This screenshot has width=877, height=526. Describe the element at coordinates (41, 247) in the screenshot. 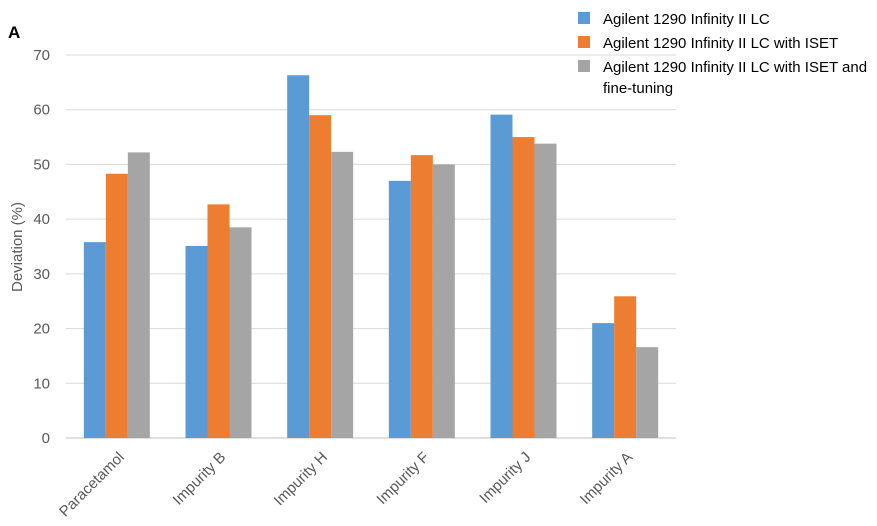

I see `y-tick-labels: 0 10 20 30 40 50 60 70` at that location.